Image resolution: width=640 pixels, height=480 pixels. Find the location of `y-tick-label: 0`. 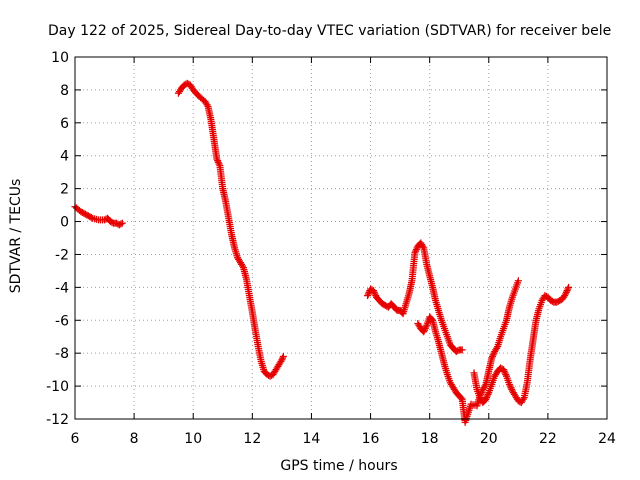

y-tick-label: 0 is located at coordinates (64, 223).